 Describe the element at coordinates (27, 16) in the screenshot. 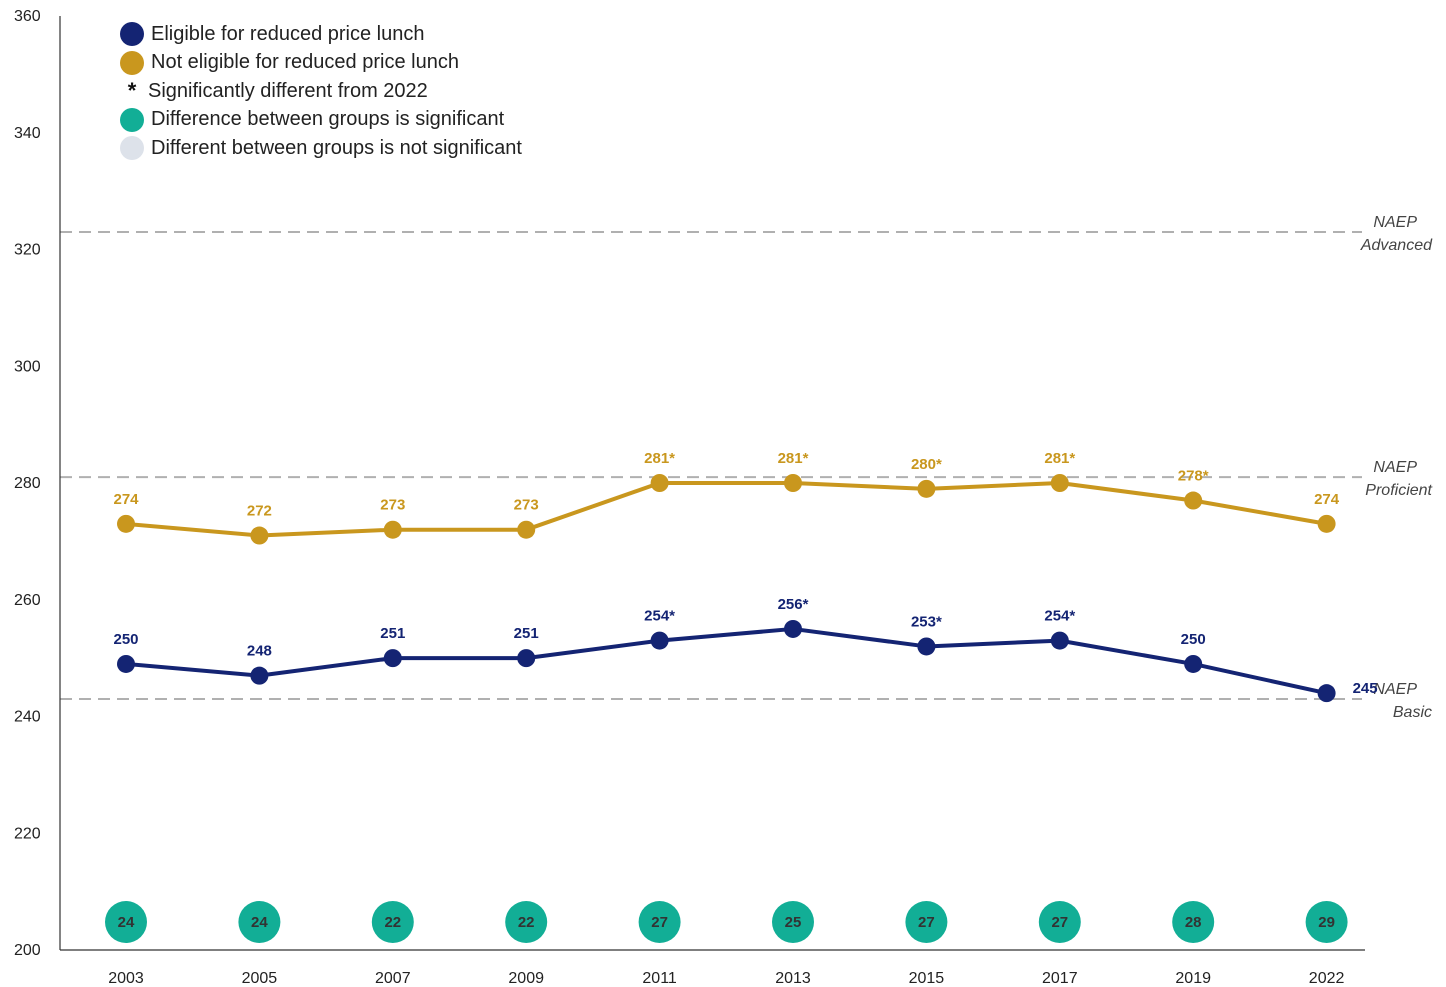

I see `y-tick-label: 360` at that location.